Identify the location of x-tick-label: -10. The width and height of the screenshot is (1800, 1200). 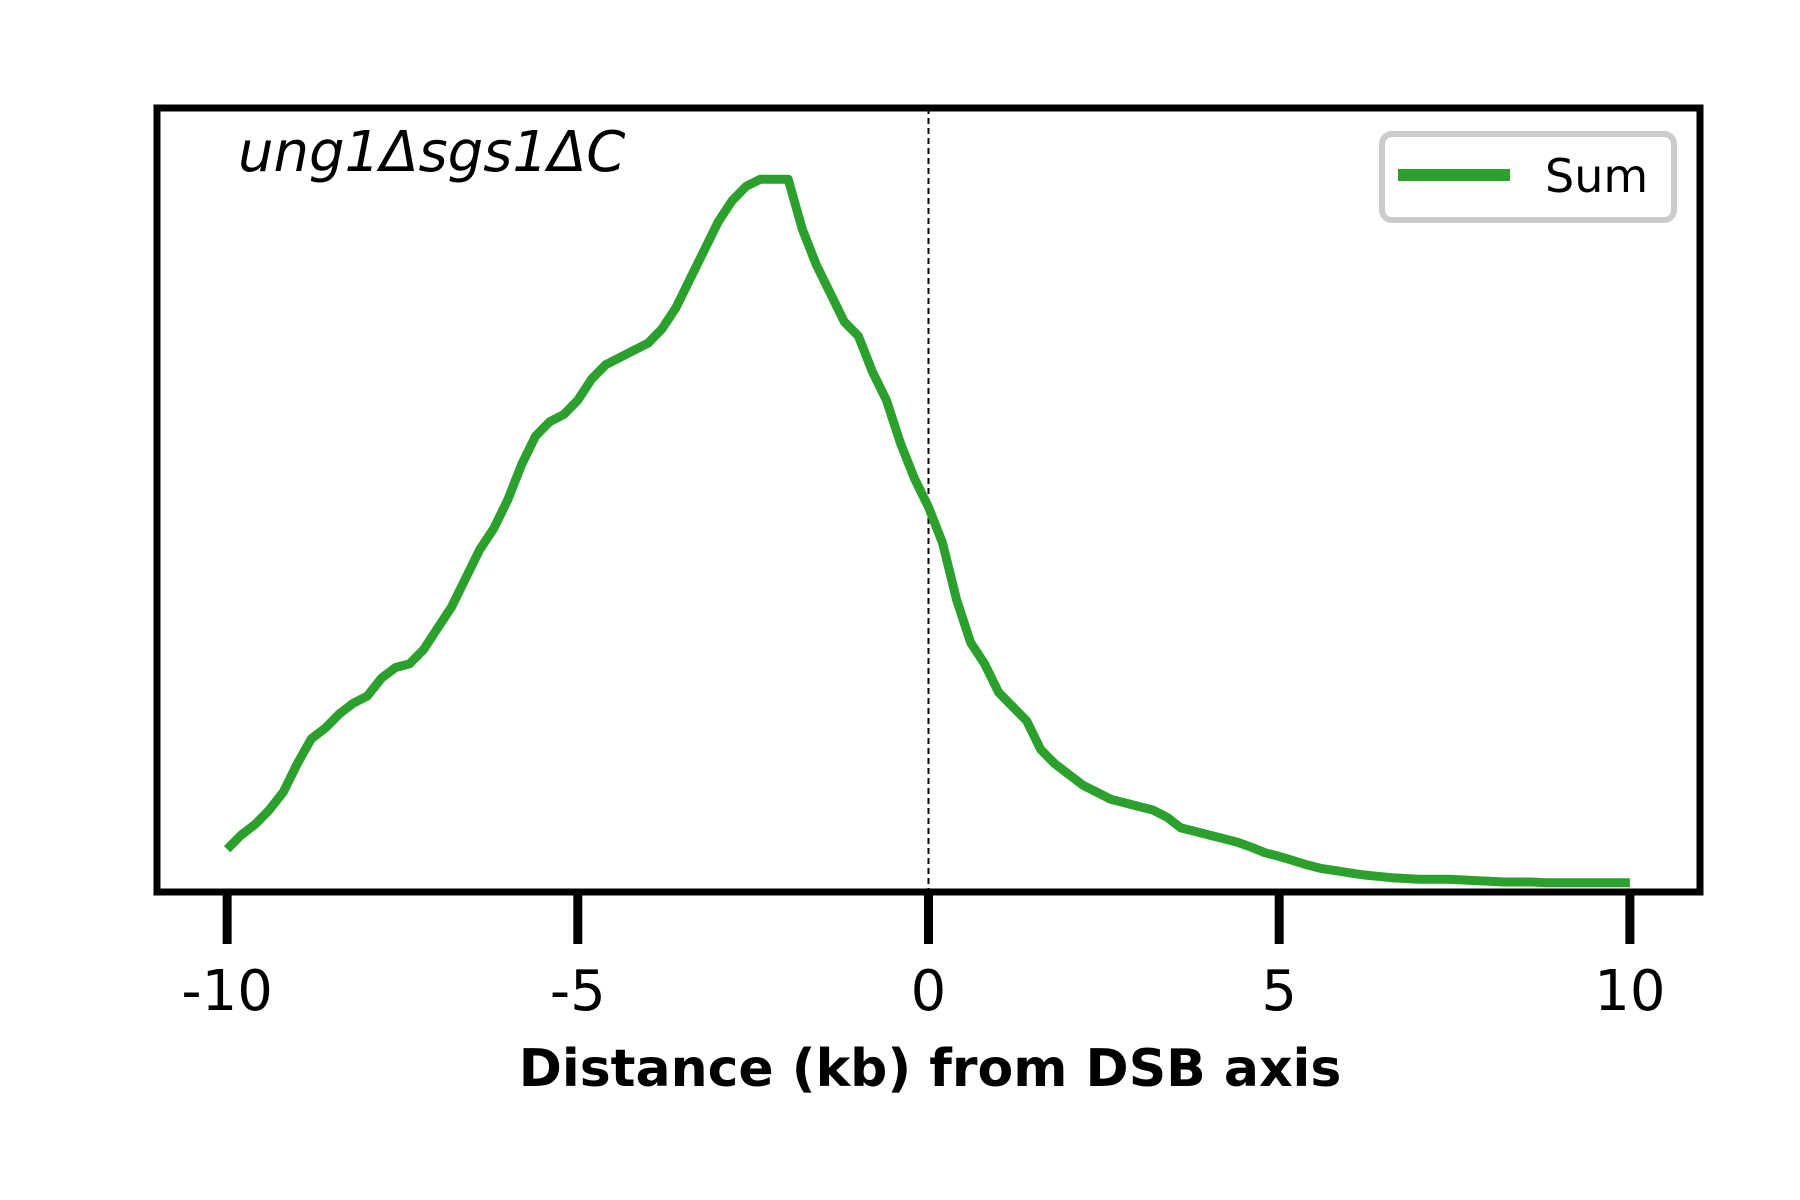
(226, 991).